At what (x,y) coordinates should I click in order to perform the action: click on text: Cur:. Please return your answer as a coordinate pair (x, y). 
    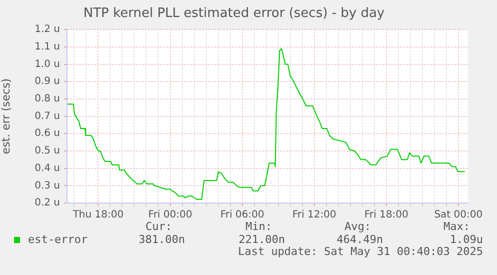
    Looking at the image, I should click on (159, 226).